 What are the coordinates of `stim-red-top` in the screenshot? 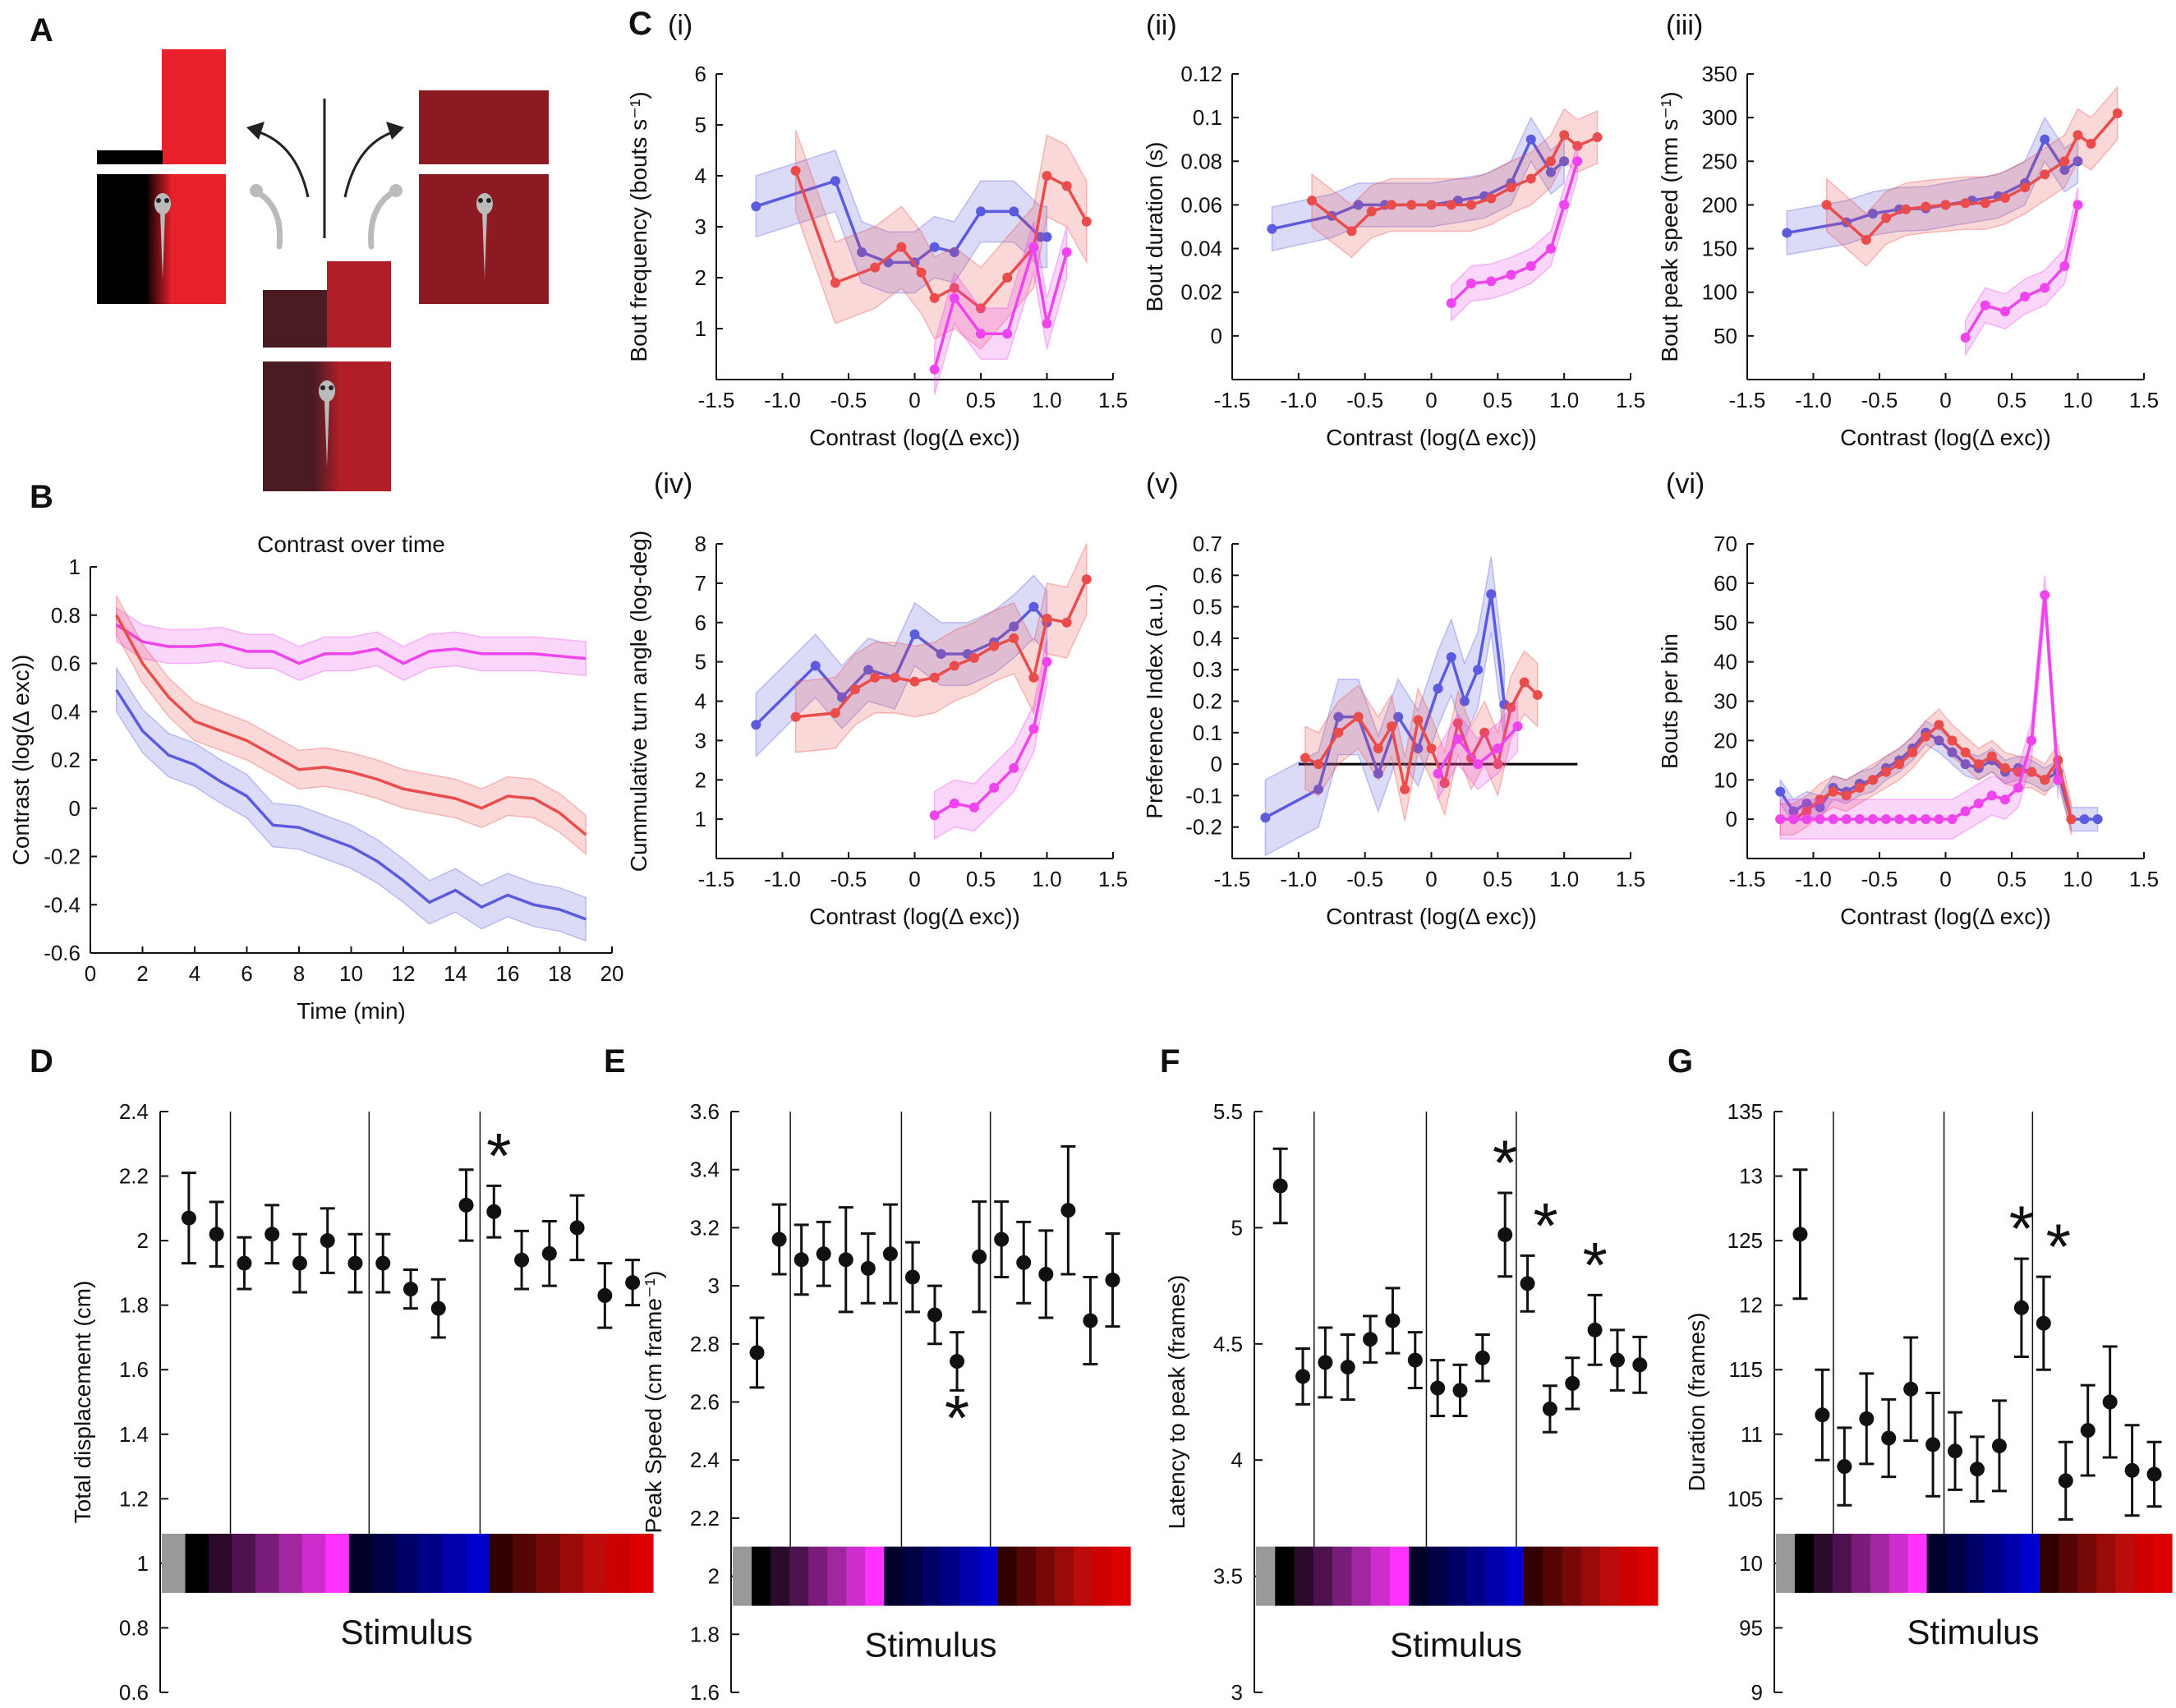 It's located at (194, 106).